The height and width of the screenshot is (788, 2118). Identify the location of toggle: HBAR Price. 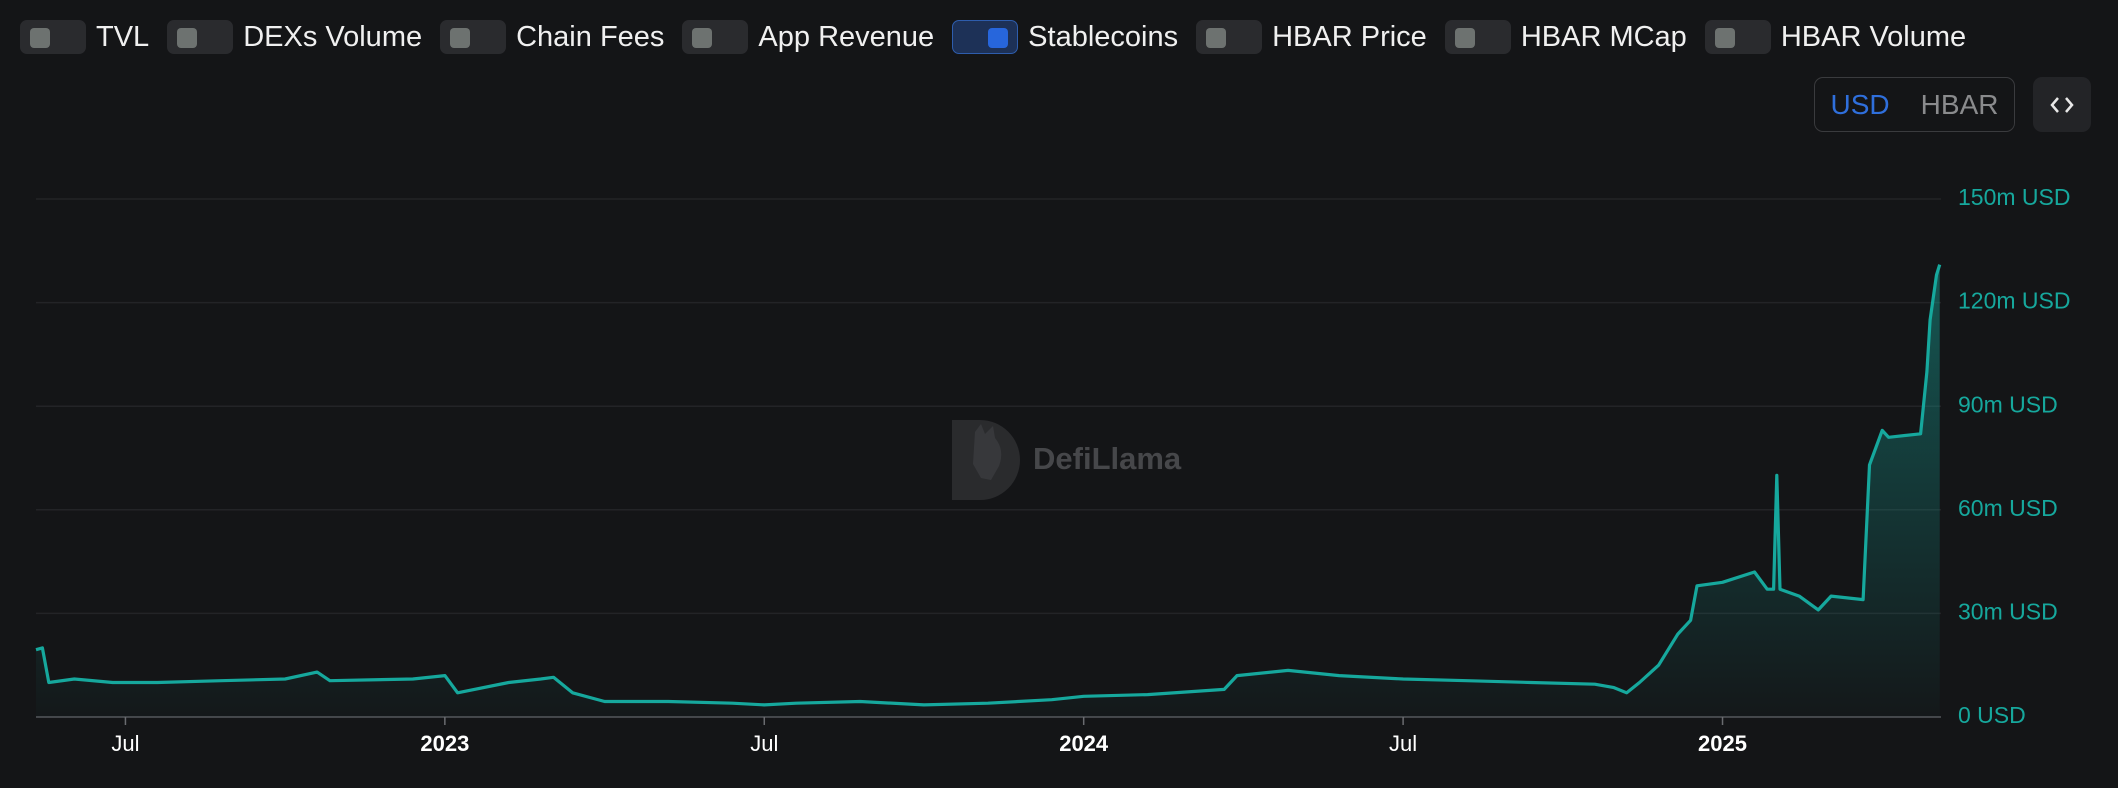
(1311, 37).